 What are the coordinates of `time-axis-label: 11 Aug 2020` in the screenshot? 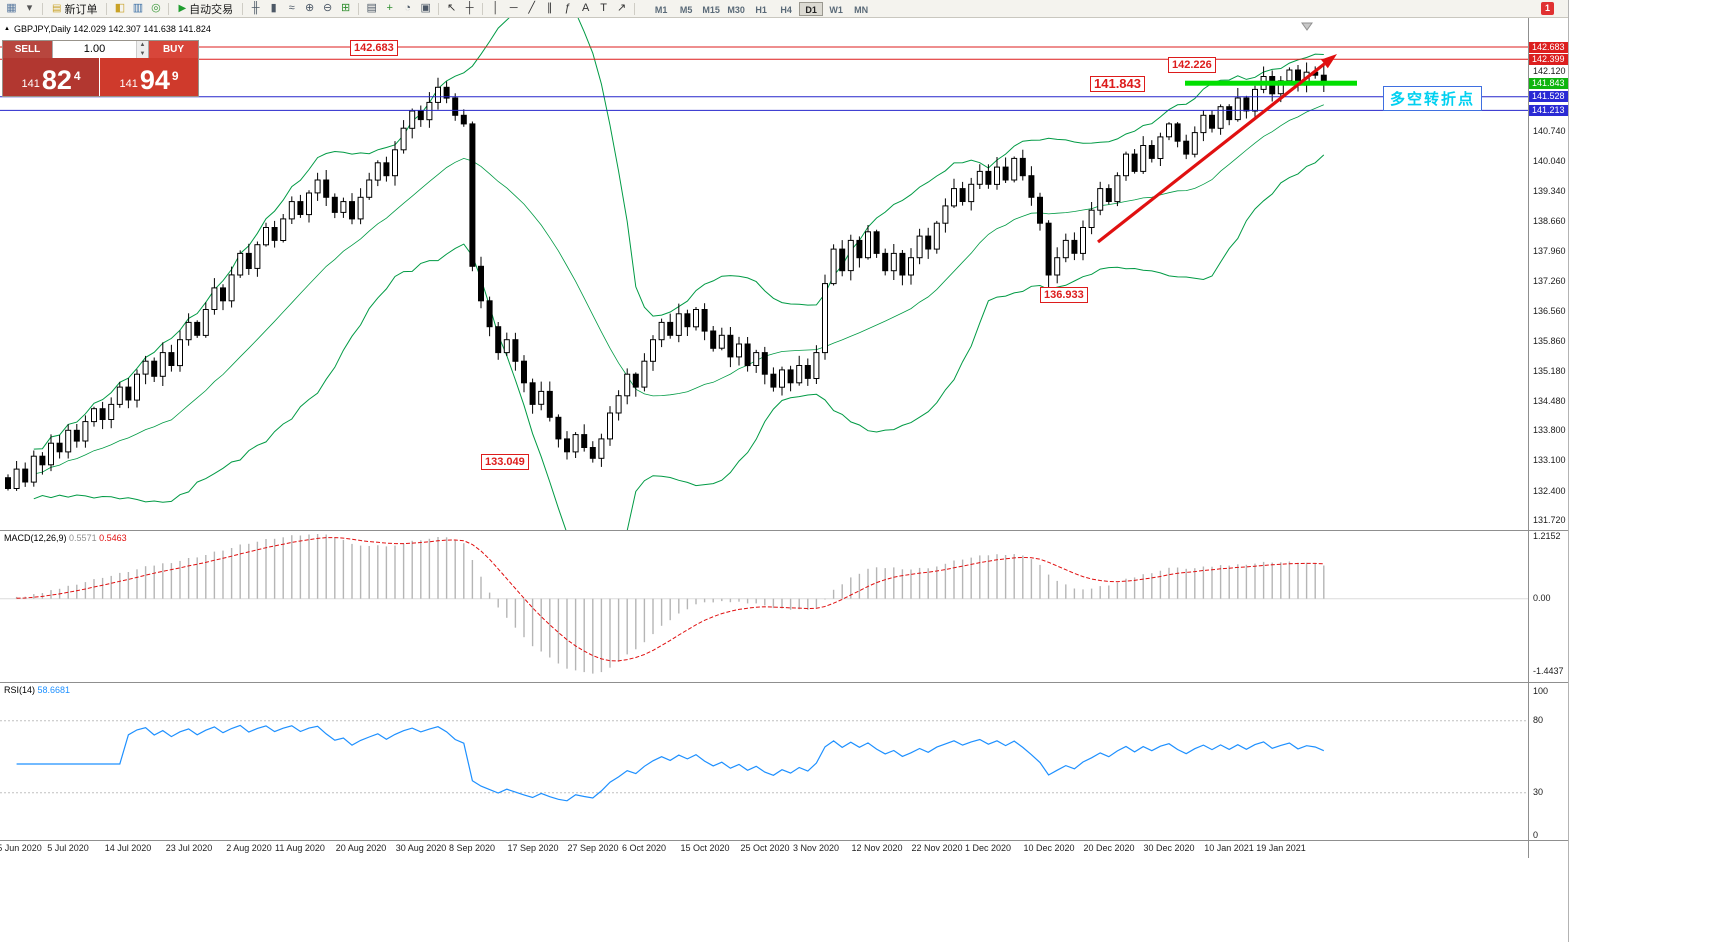 It's located at (300, 848).